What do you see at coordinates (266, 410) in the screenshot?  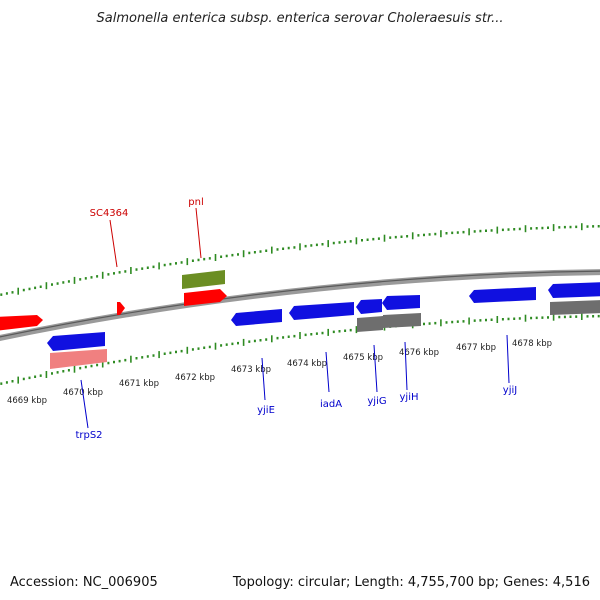 I see `gene-label-yjie: yjiE` at bounding box center [266, 410].